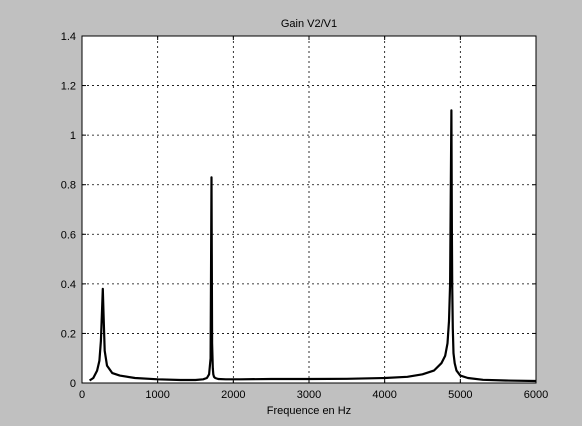 This screenshot has height=426, width=582. What do you see at coordinates (309, 395) in the screenshot?
I see `x-tick-label: 3000` at bounding box center [309, 395].